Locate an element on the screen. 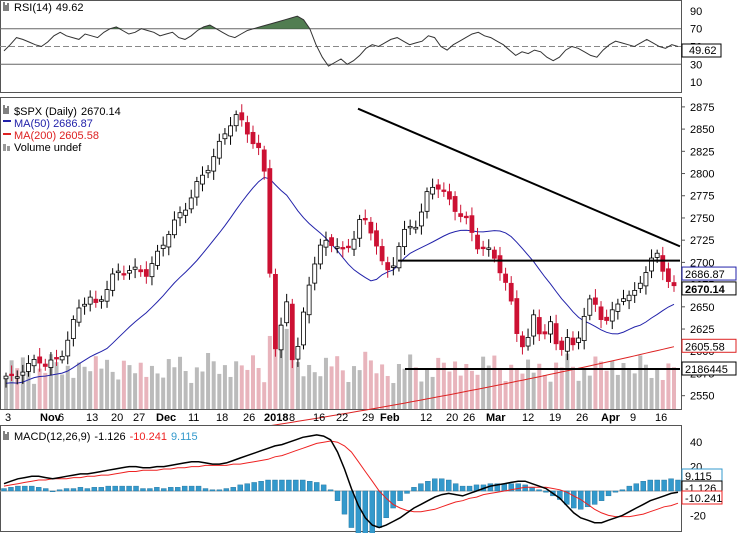 The image size is (744, 533). rsi-label: RSI(14) is located at coordinates (33, 8).